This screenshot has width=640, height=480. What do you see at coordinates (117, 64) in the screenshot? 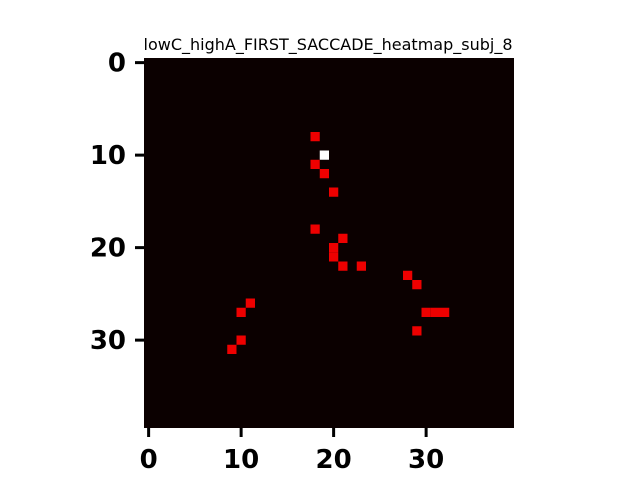
I see `y-tick-label: 0` at bounding box center [117, 64].